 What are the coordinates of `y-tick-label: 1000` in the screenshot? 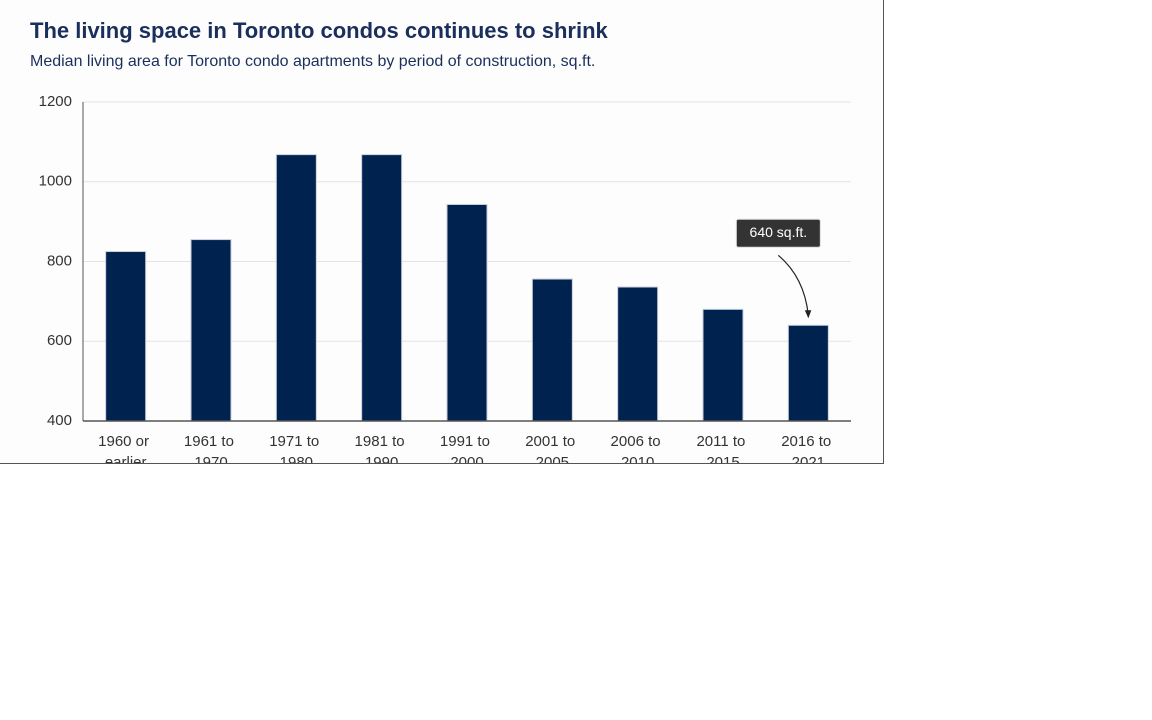 It's located at (55, 181).